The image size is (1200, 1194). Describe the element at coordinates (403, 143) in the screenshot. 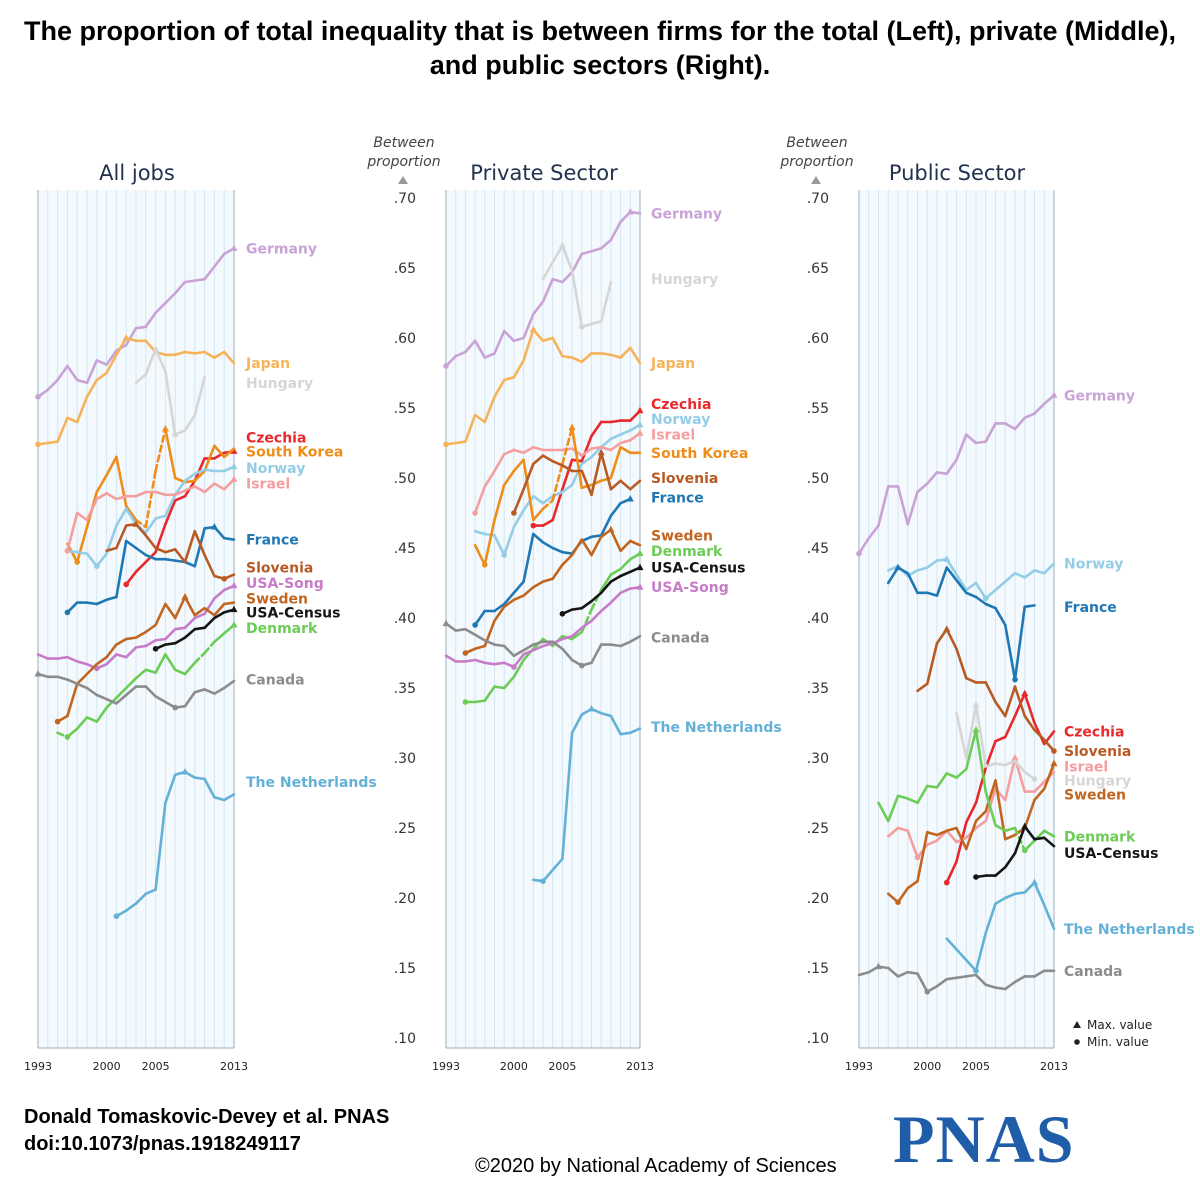

I see `y-axis-title-line1: Between` at that location.